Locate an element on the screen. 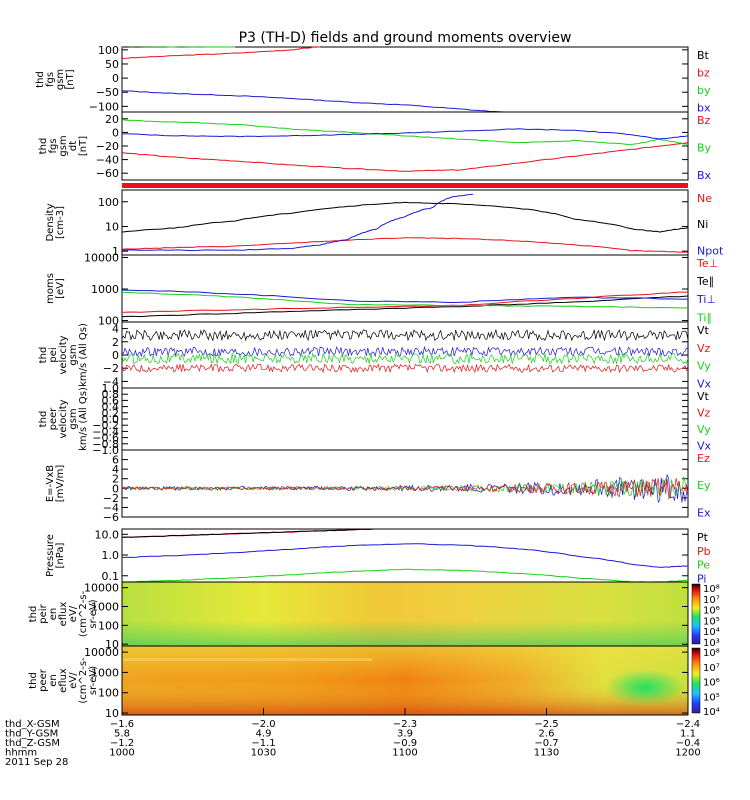 This screenshot has width=750, height=800. legend-Vx: Vx is located at coordinates (704, 446).